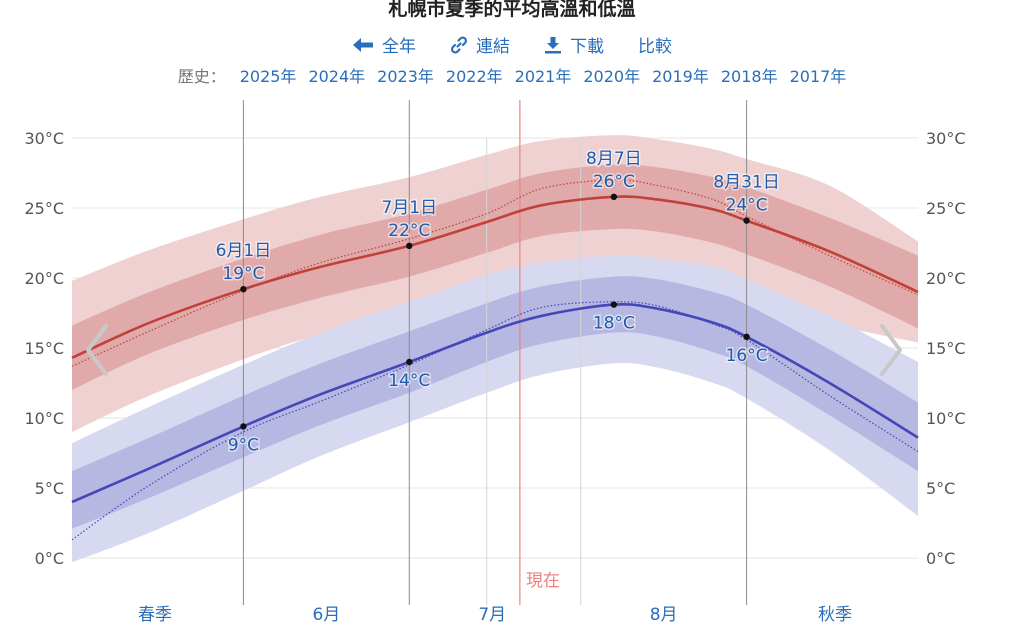 The height and width of the screenshot is (628, 1024). I want to click on y-tick-label-right: 10°C, so click(946, 418).